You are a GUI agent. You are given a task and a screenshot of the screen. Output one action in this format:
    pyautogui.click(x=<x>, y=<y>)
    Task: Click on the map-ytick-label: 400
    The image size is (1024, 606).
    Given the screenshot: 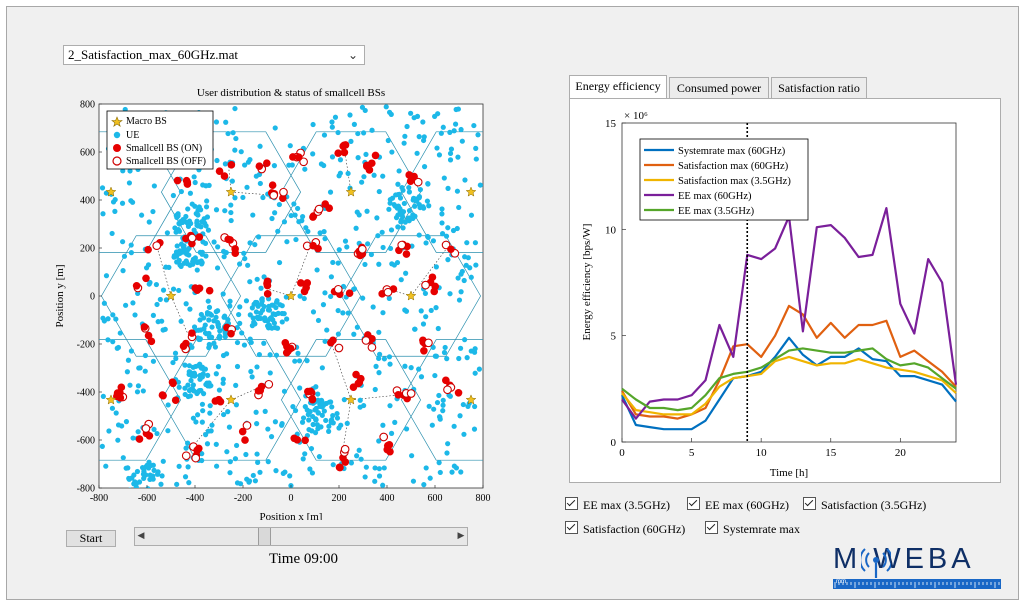 What is the action you would take?
    pyautogui.click(x=87, y=201)
    